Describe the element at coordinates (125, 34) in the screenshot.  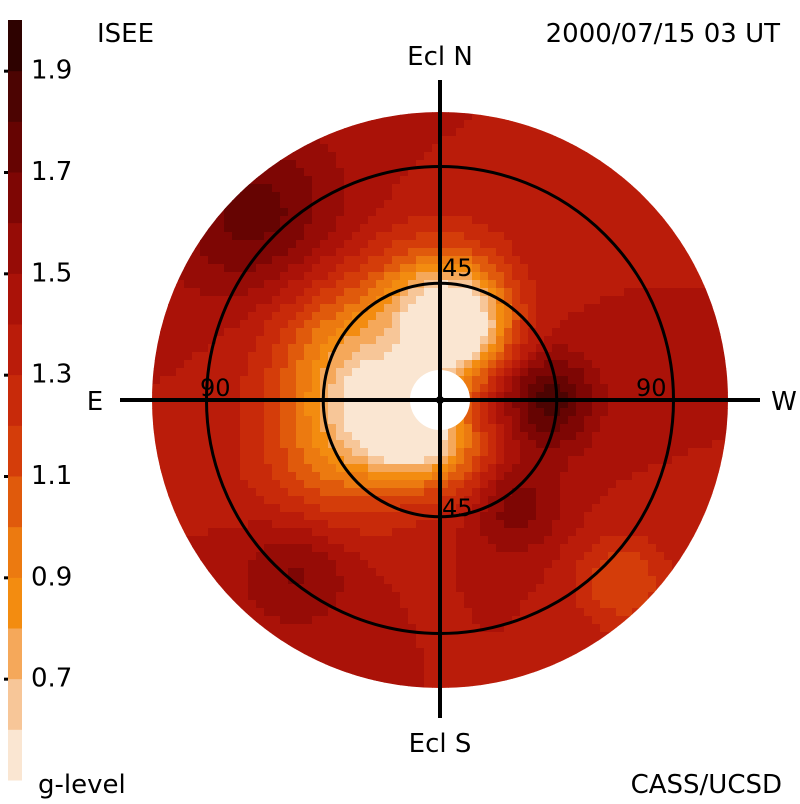
I see `instrument-label: ISEE` at that location.